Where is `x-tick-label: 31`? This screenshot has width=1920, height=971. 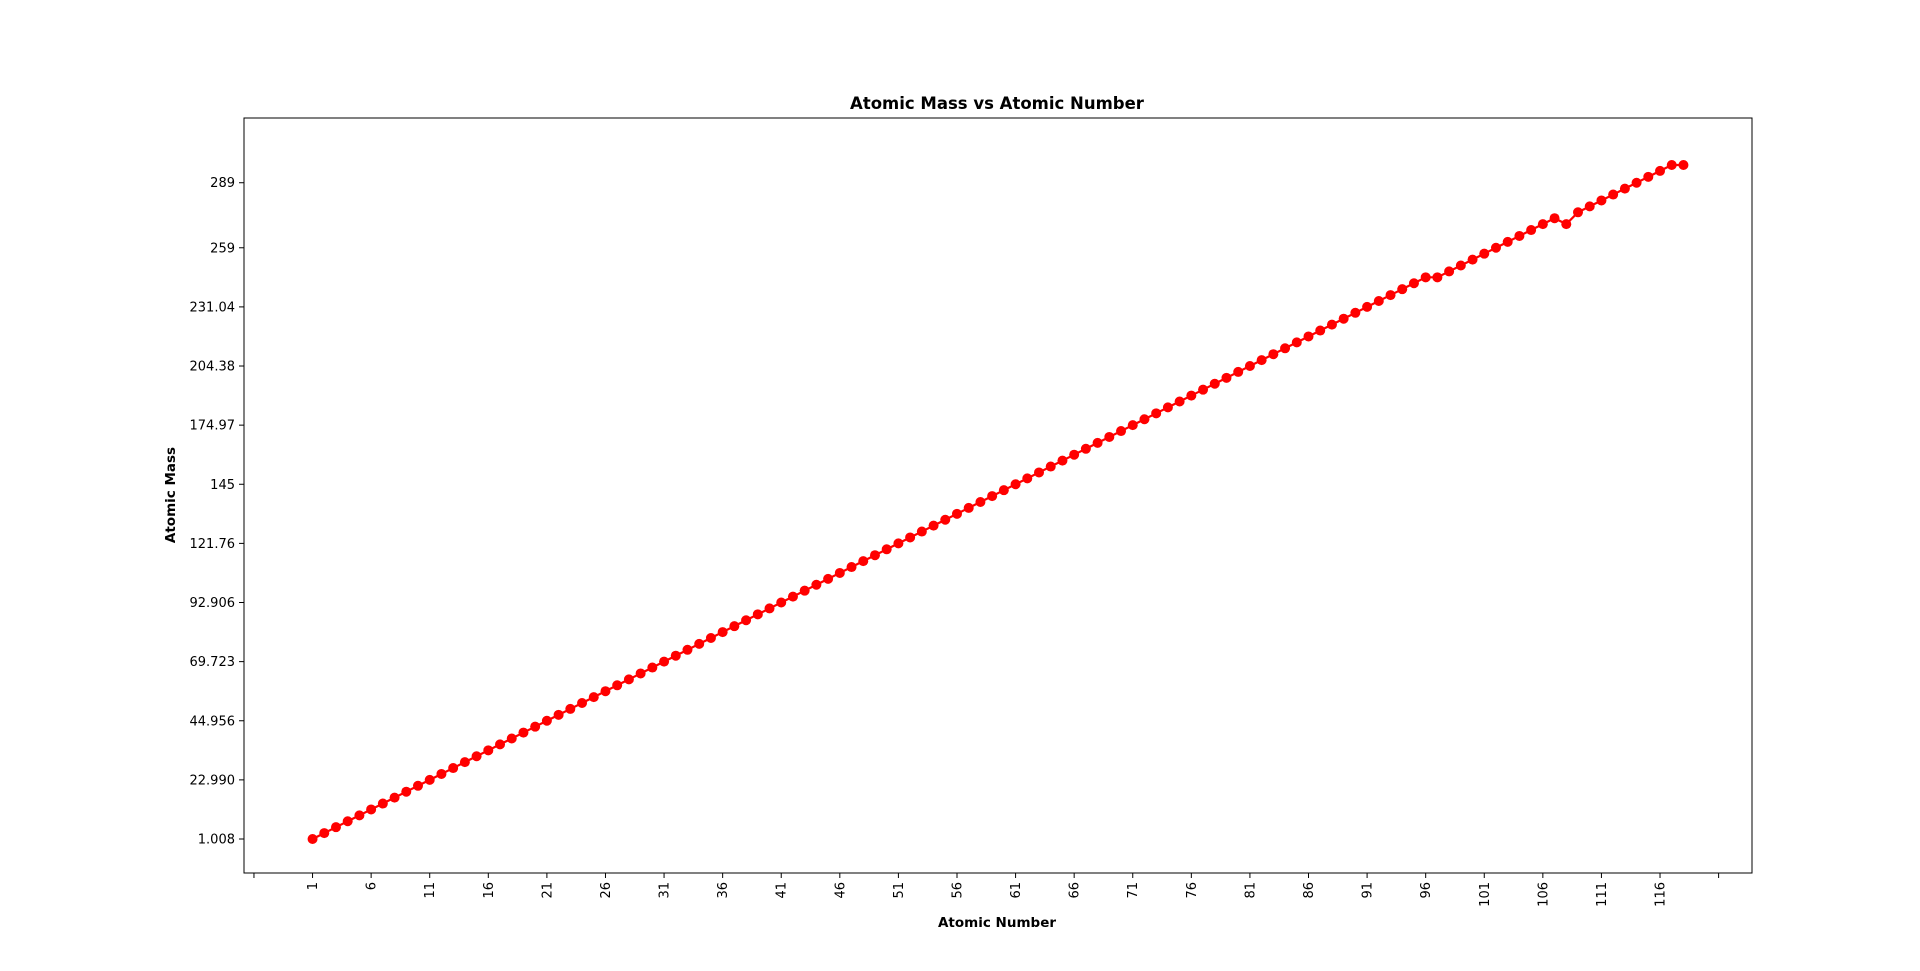
x-tick-label: 31 is located at coordinates (665, 890).